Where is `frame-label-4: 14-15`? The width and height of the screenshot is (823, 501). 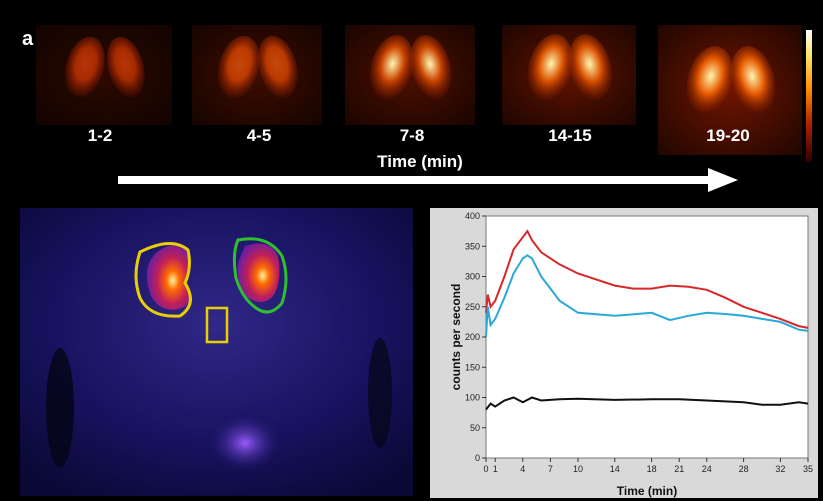
frame-label-4: 14-15 is located at coordinates (570, 135).